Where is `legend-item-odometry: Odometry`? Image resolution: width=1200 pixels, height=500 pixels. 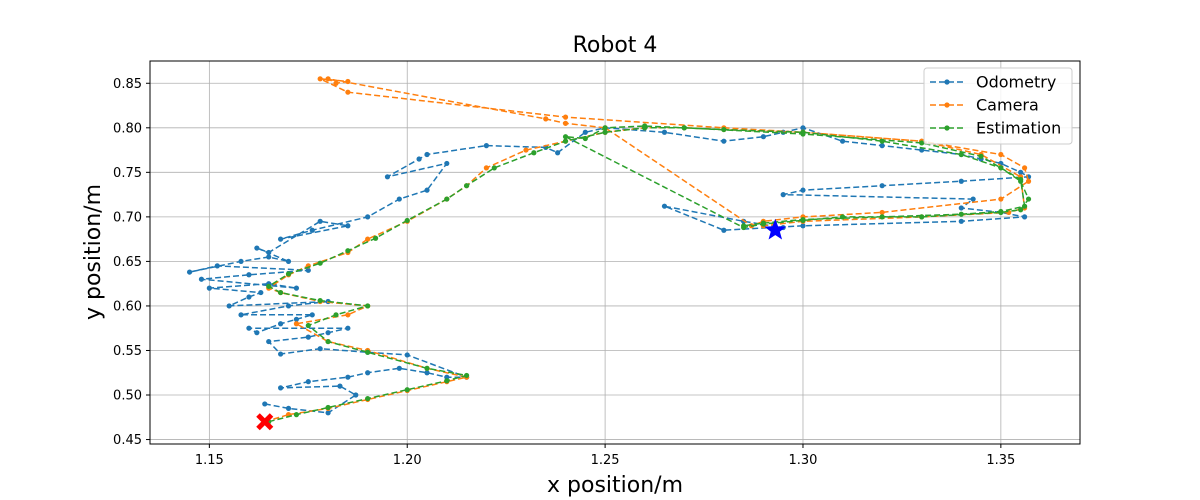 legend-item-odometry: Odometry is located at coordinates (993, 82).